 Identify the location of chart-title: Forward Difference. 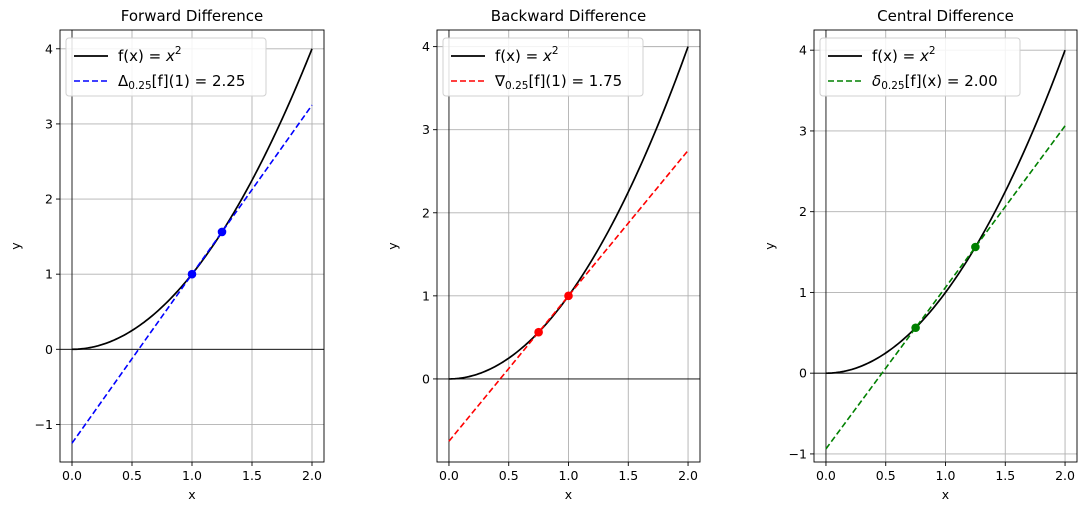
(192, 16).